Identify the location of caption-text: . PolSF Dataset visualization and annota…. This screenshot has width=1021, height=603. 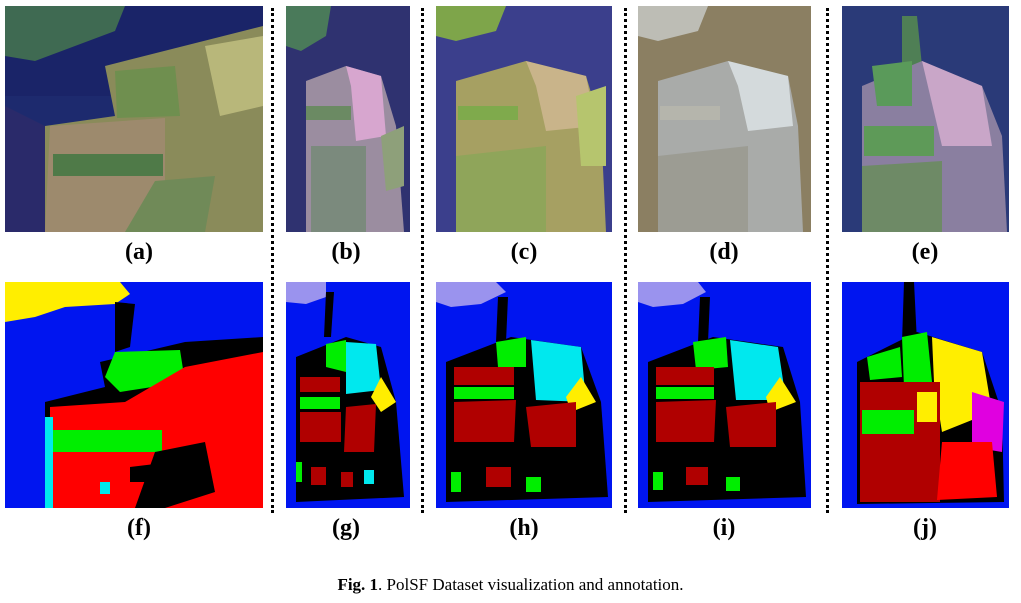
(531, 584).